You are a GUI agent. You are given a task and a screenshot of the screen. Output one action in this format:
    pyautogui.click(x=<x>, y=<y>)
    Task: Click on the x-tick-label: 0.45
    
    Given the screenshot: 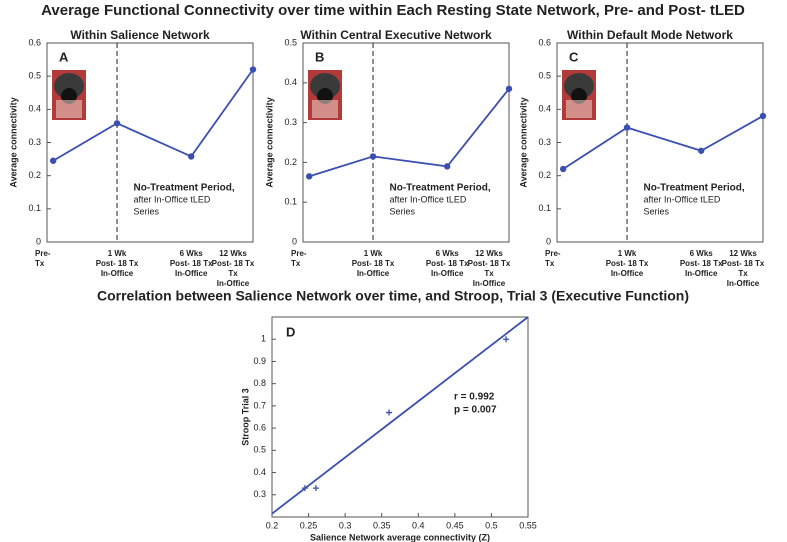 What is the action you would take?
    pyautogui.click(x=455, y=525)
    